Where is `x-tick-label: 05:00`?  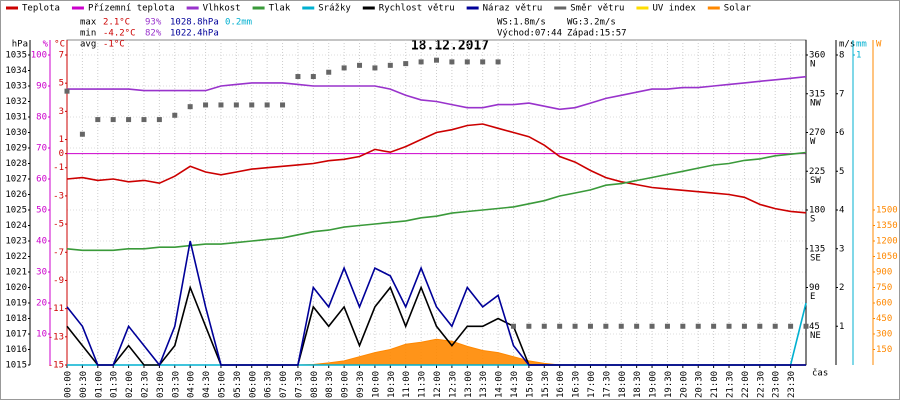 x-tick-label: 05:00 is located at coordinates (222, 384).